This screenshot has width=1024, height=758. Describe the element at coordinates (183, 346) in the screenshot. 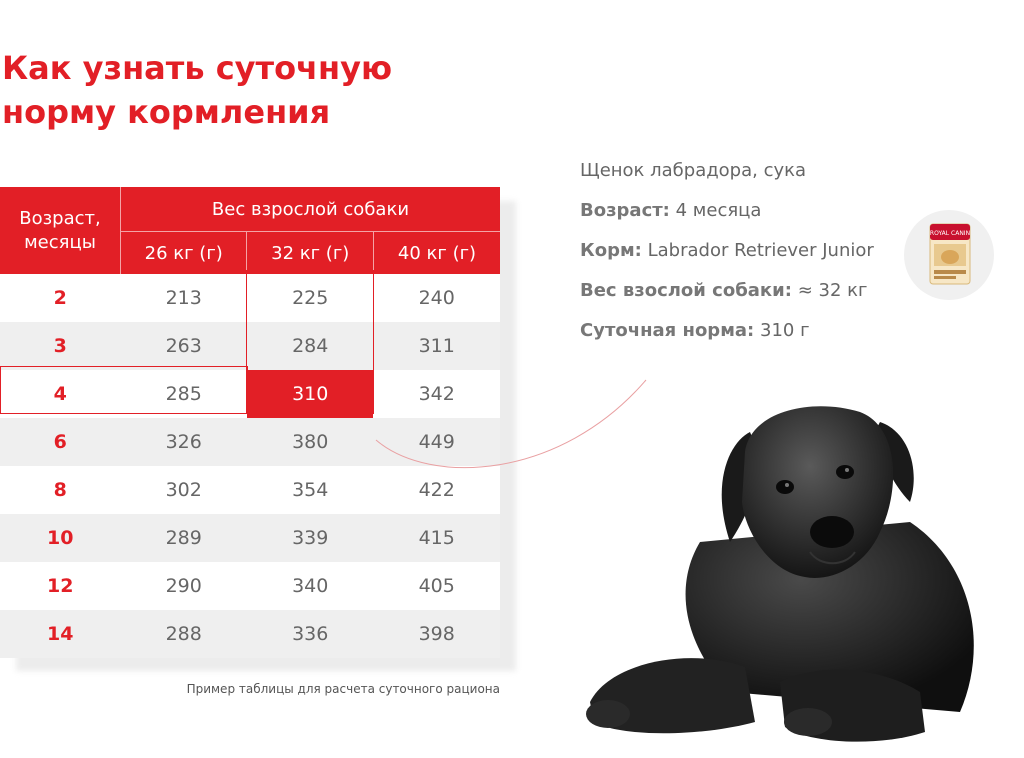

I see `value-cell: 263` at that location.